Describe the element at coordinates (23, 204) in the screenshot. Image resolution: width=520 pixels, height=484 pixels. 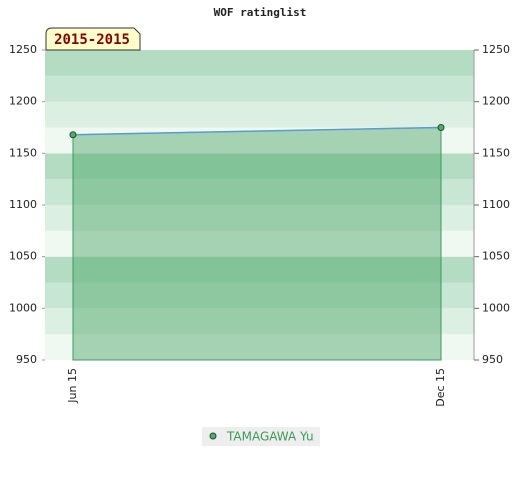
I see `y-tick-label: 1100` at that location.